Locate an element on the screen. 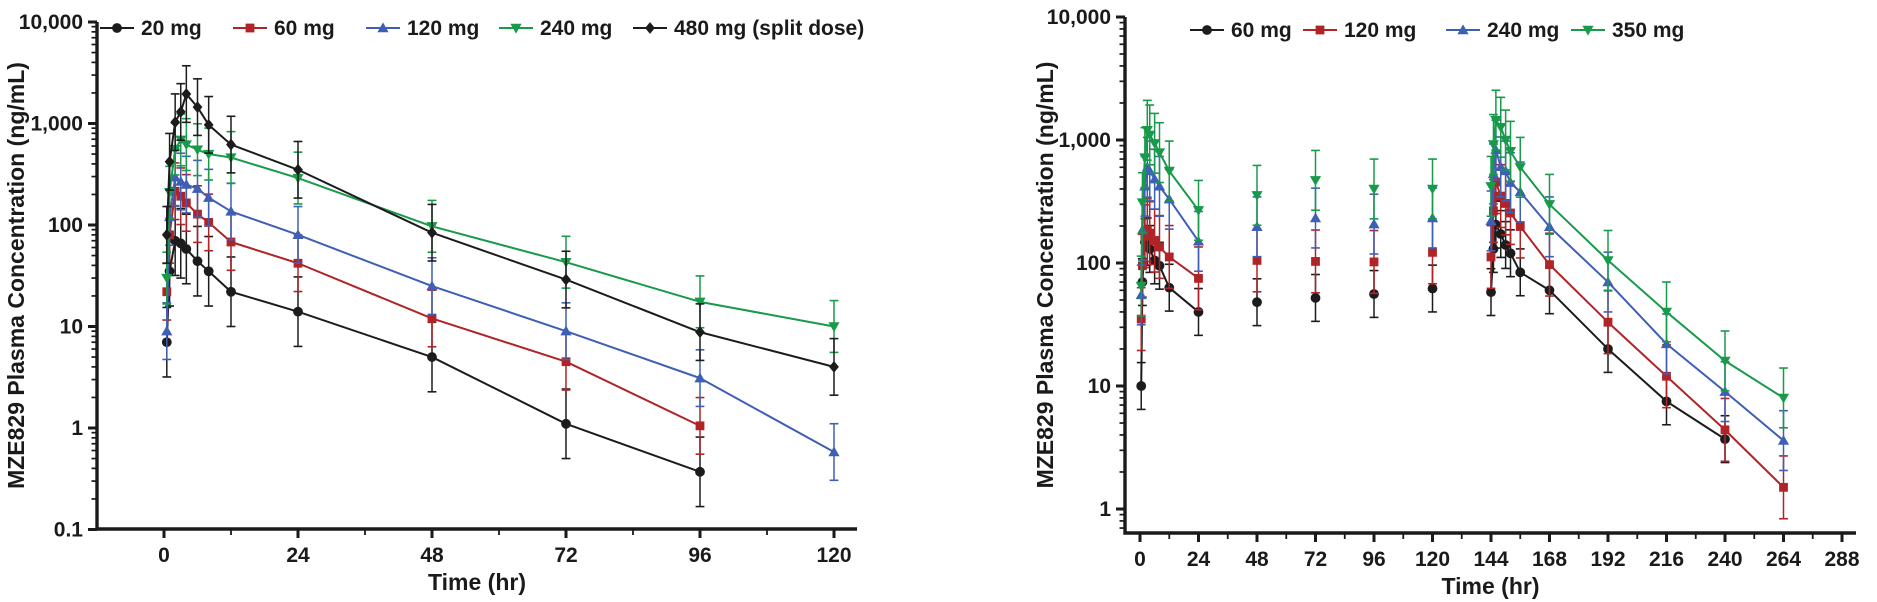 The image size is (1877, 602). y-tick-label: 1,000 is located at coordinates (1084, 140).